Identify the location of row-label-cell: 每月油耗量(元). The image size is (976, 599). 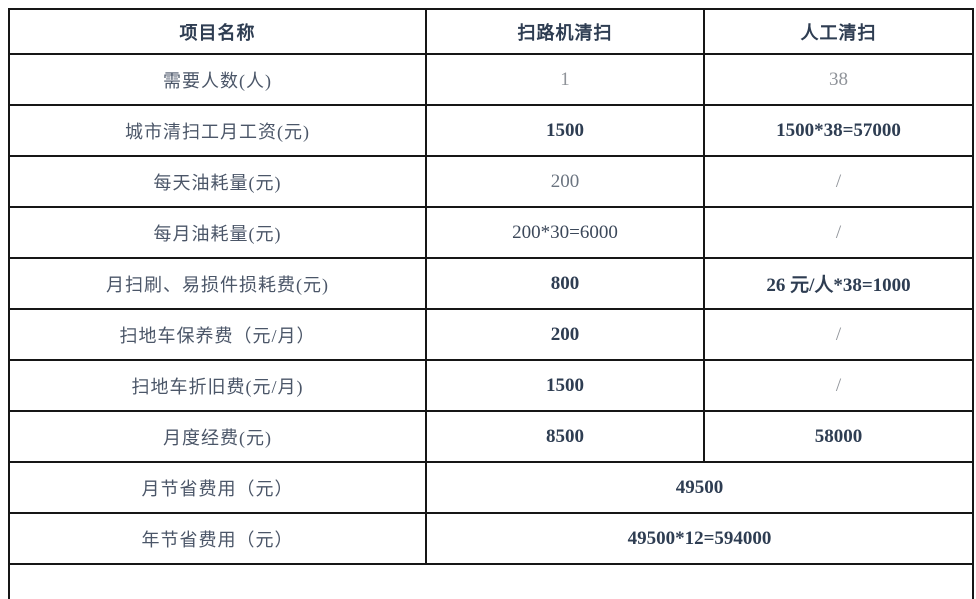
(217, 232).